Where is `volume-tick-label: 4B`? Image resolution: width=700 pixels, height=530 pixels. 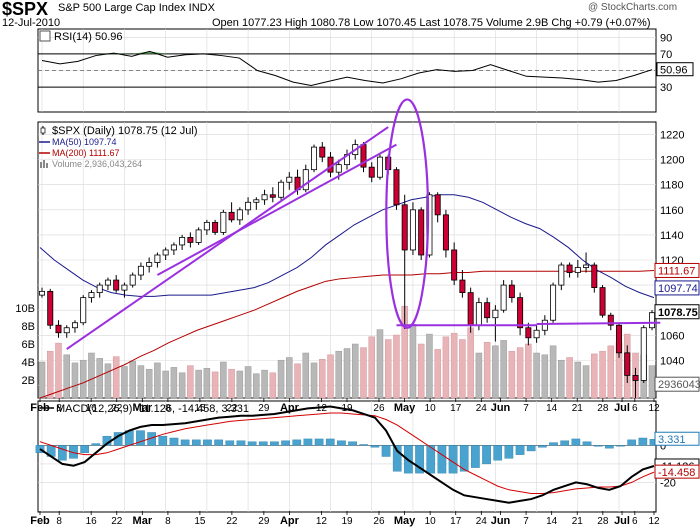
volume-tick-label: 4B is located at coordinates (28, 363).